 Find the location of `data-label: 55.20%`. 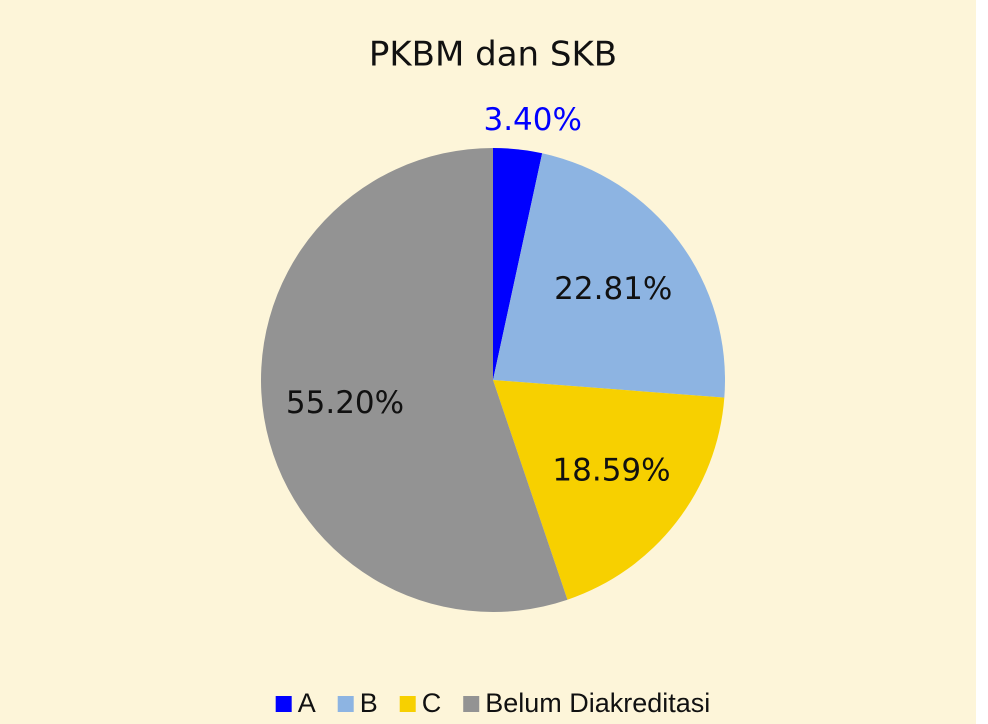

data-label: 55.20% is located at coordinates (345, 403).